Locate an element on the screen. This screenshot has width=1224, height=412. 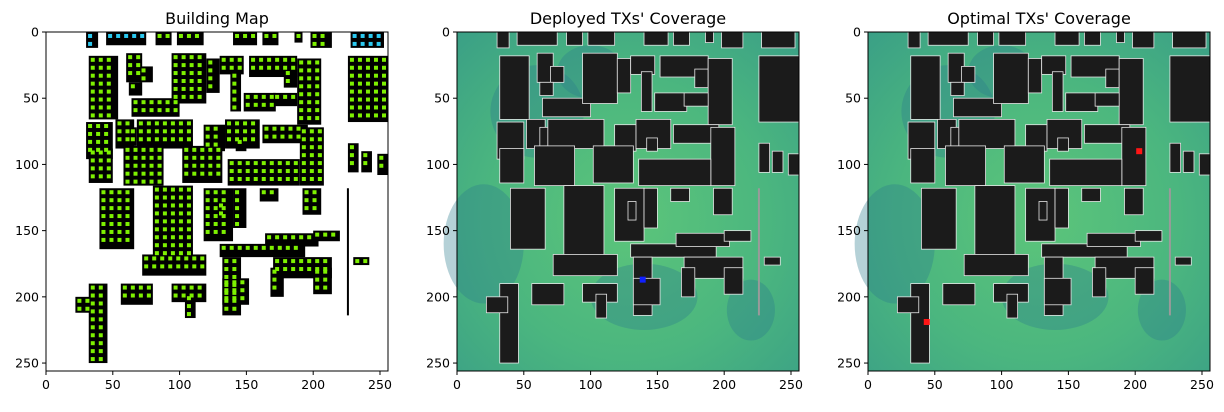
x-axis: 0 50 100 150 200 250 is located at coordinates (628, 381).